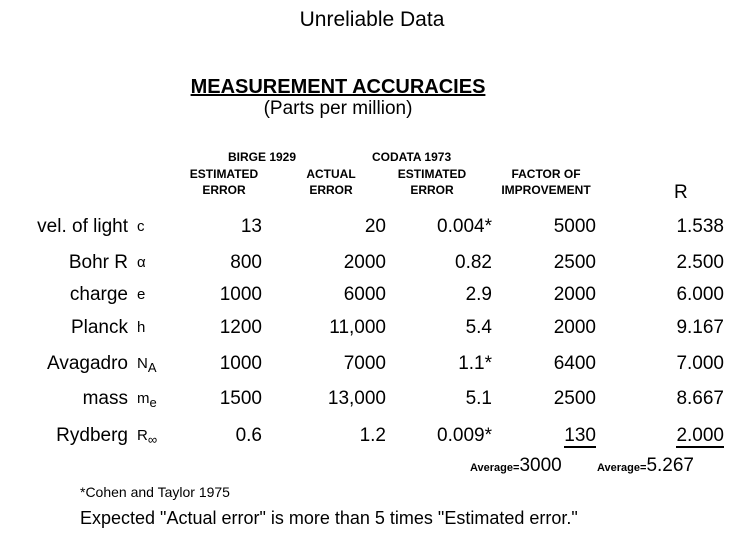 Image resolution: width=744 pixels, height=537 pixels. What do you see at coordinates (676, 263) in the screenshot?
I see `cell-r: 2.500` at bounding box center [676, 263].